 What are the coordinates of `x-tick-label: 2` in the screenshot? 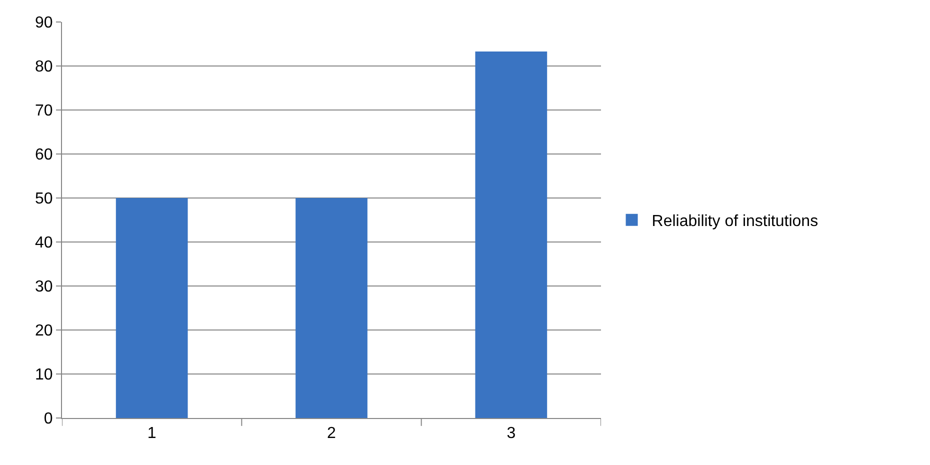 It's located at (331, 433).